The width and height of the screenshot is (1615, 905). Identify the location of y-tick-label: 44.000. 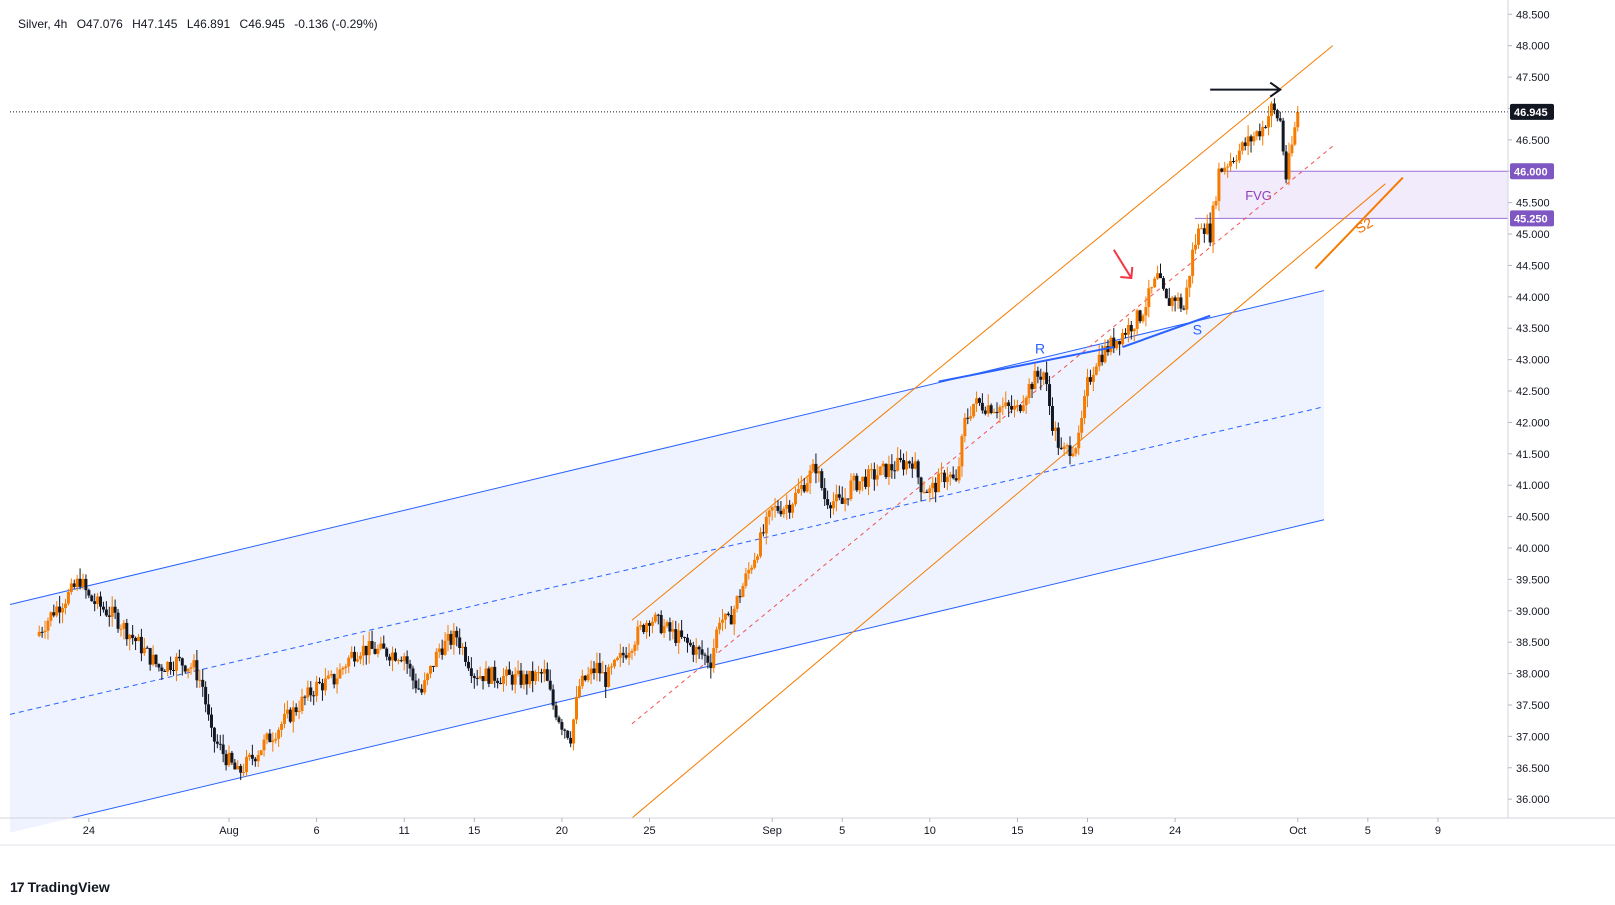
(1533, 298).